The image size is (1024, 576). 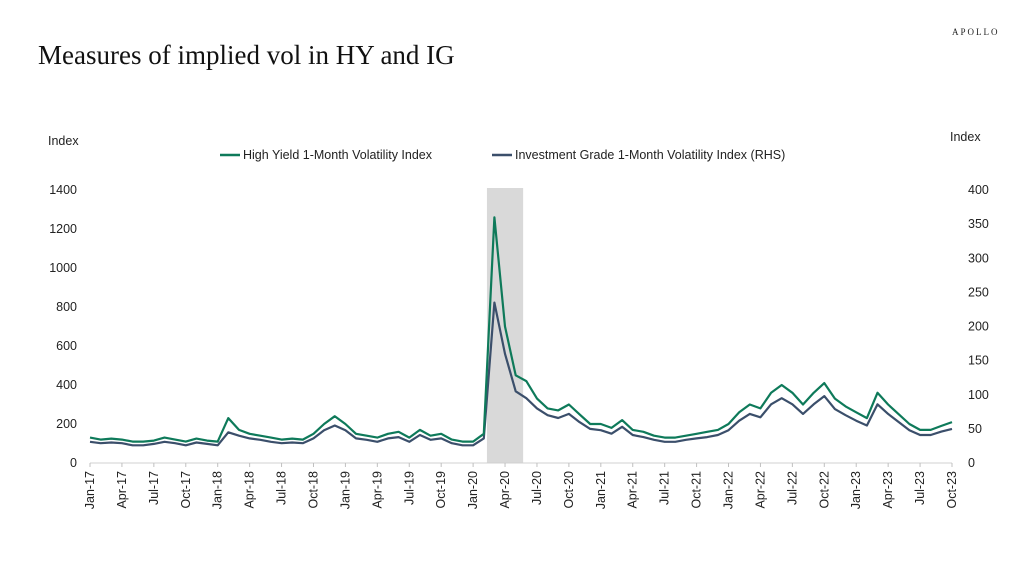 I want to click on x-tick-label: Jan-18, so click(x=218, y=490).